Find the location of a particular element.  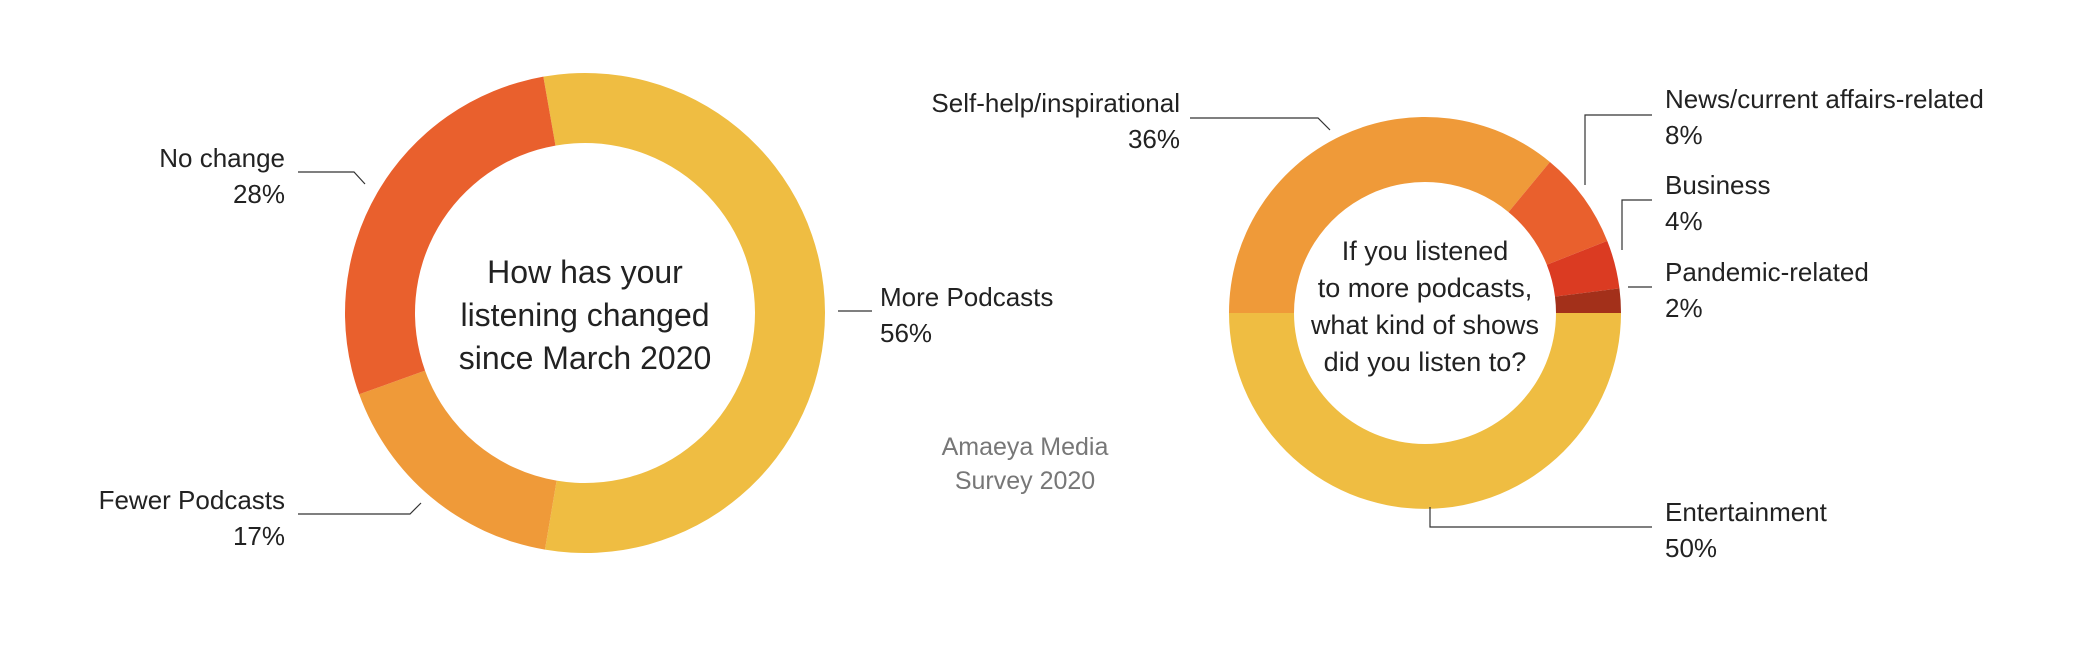

label-more-podcasts: More Podcasts is located at coordinates (966, 297).